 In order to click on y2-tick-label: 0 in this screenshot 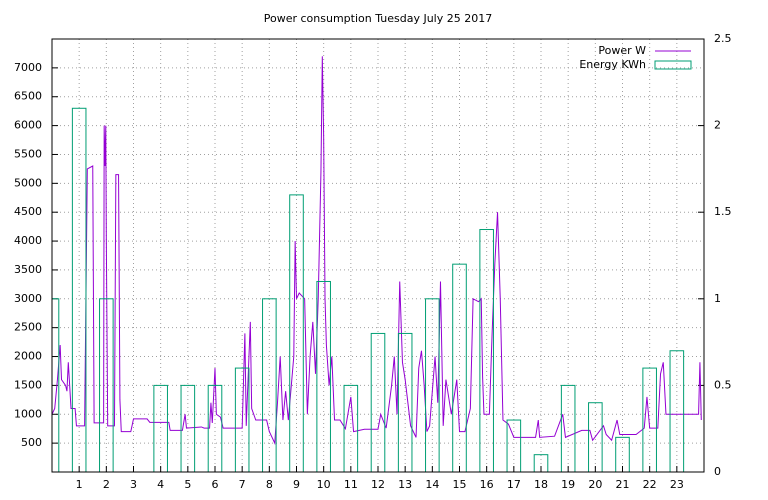, I will do `click(717, 471)`.